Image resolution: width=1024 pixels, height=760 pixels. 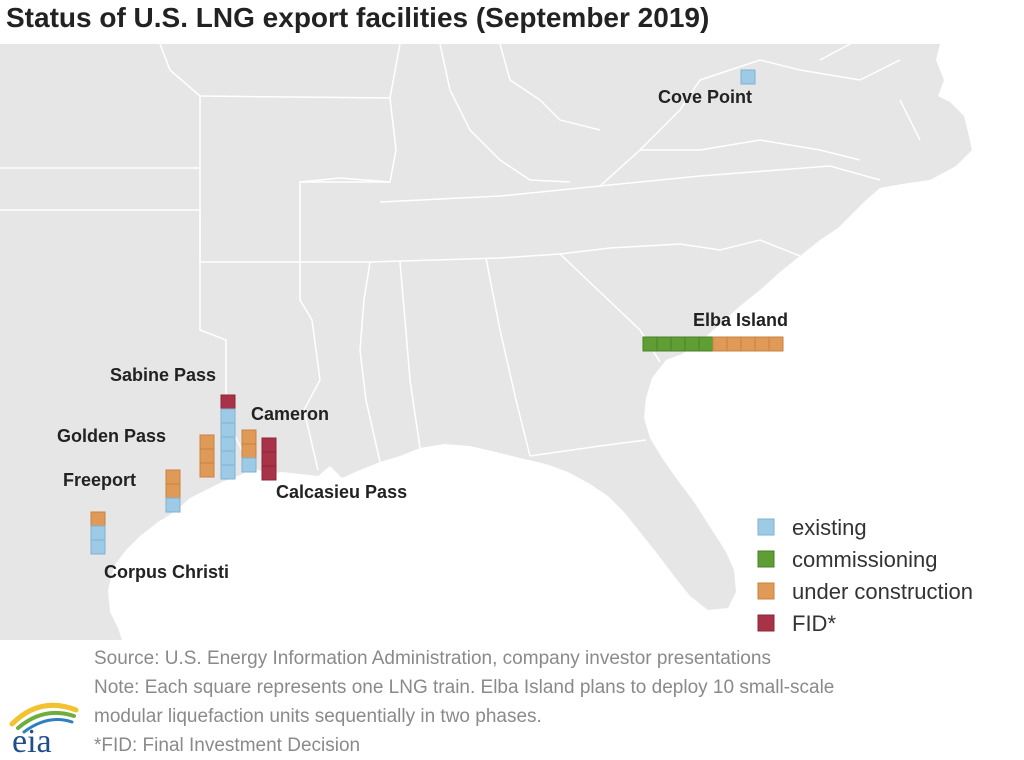 I want to click on legend-swatch-commissioning, so click(x=766, y=559).